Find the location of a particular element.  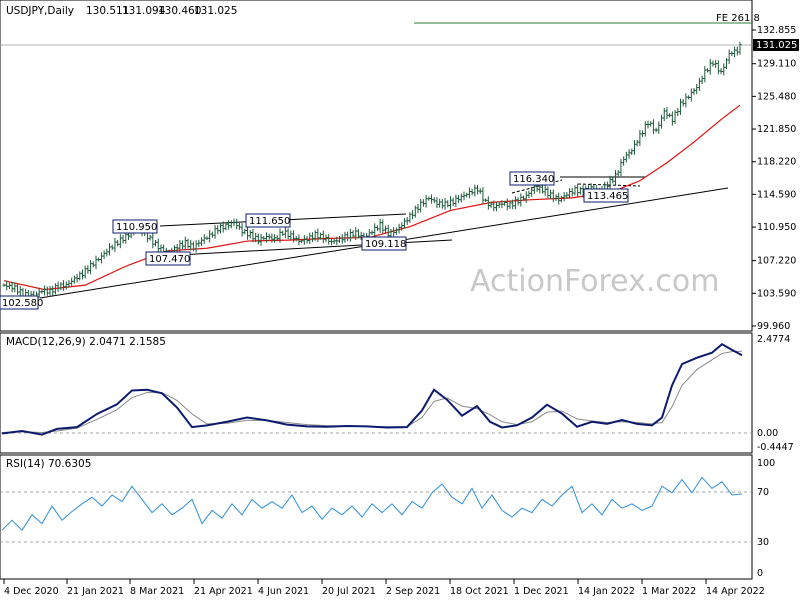

x-tick-label: 20 Jul 2021 is located at coordinates (349, 591).